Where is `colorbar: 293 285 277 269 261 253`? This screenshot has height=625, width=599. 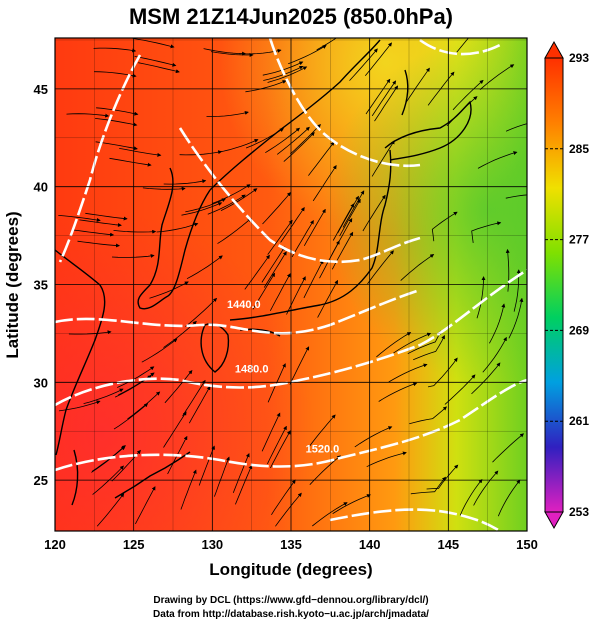 colorbar: 293 285 277 269 261 253 is located at coordinates (566, 285).